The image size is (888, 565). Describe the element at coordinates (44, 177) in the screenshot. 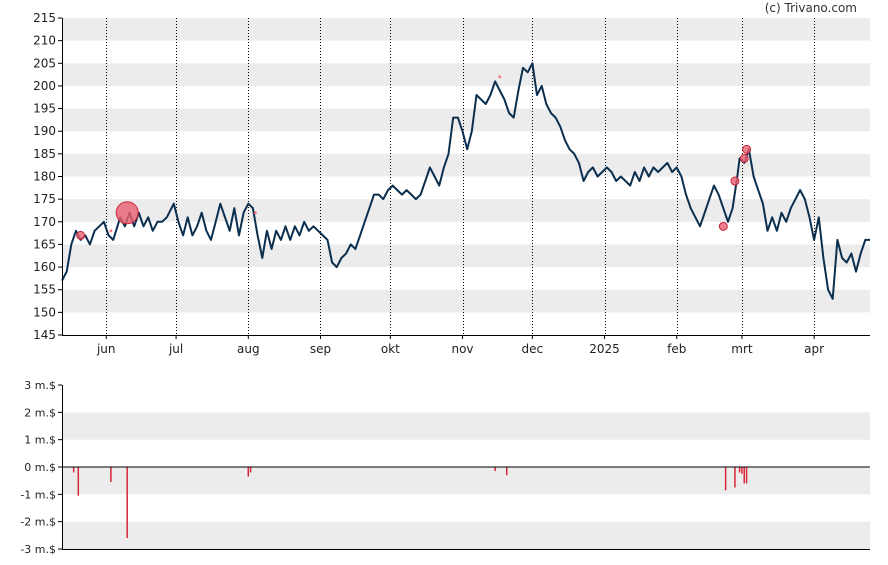

I see `price-y-tick-label: 180` at that location.